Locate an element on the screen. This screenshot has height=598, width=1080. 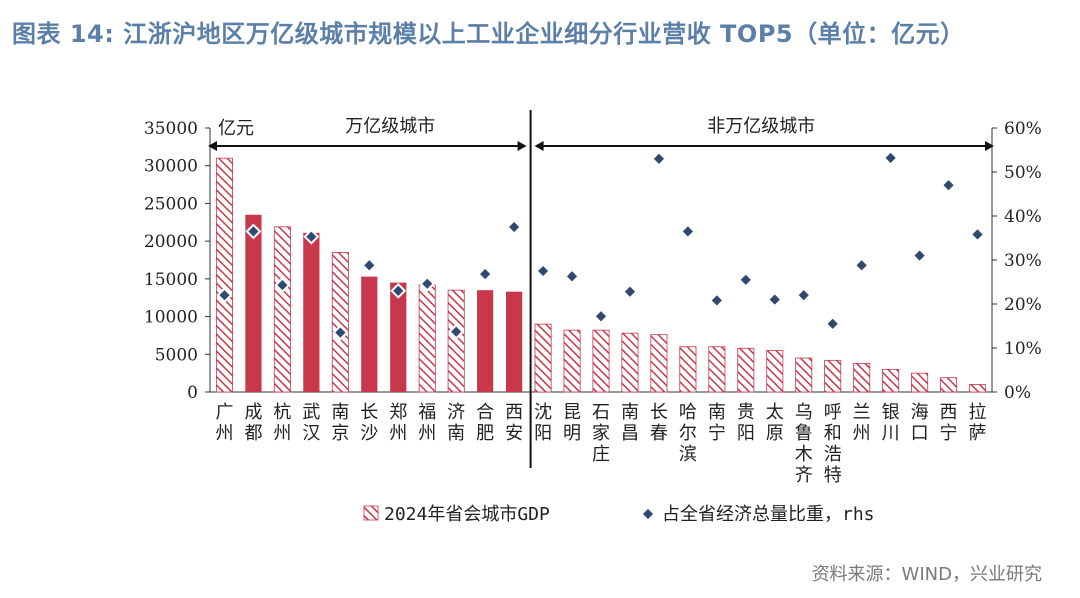
category-label: 济南 is located at coordinates (456, 423).